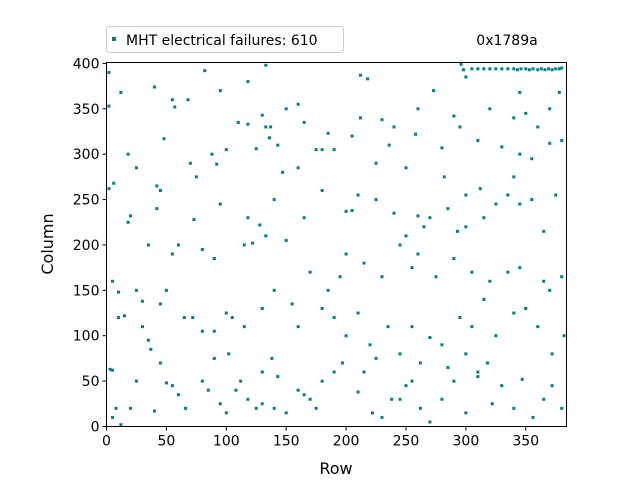 This screenshot has height=484, width=640. What do you see at coordinates (222, 41) in the screenshot?
I see `legend-label: MHT electrical failures: 610` at bounding box center [222, 41].